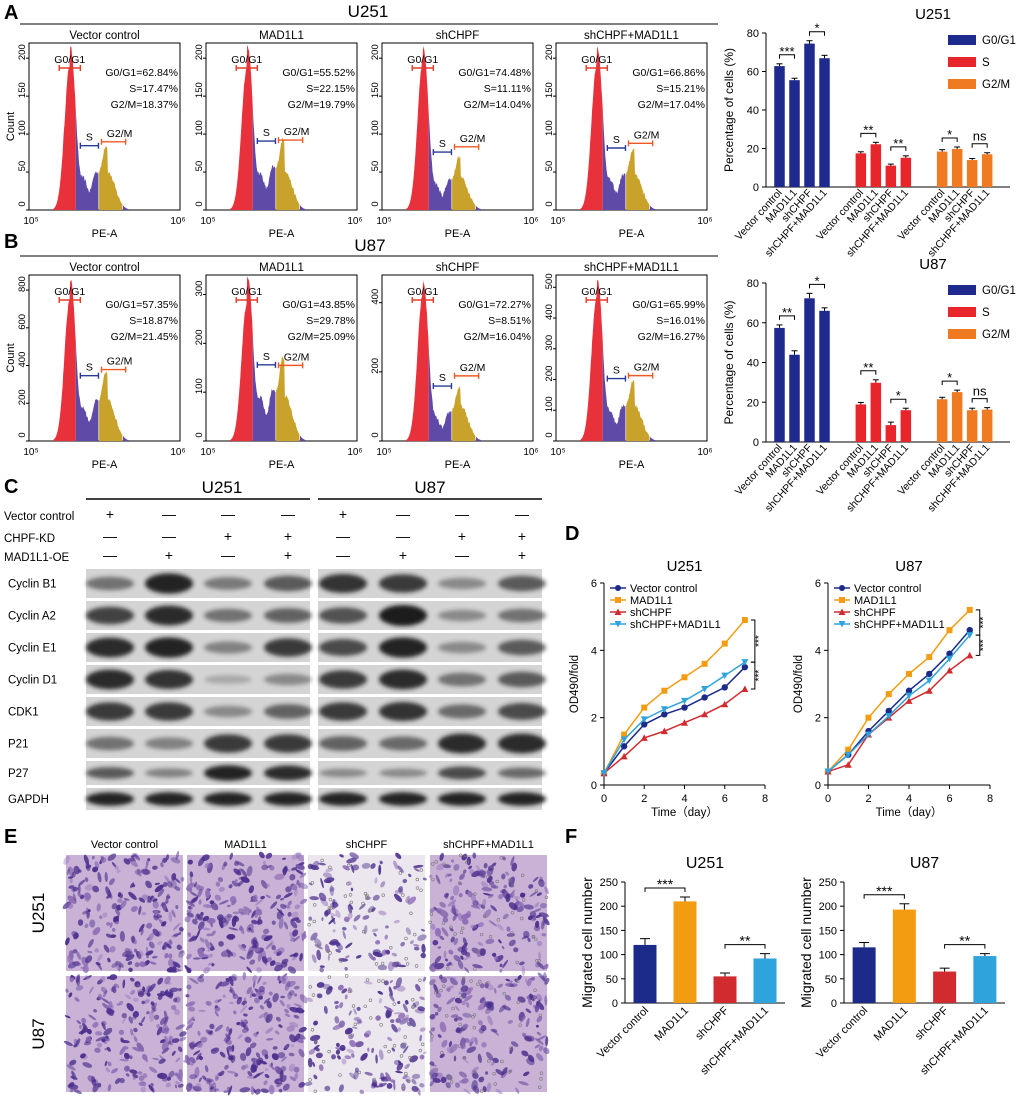 The image size is (1020, 1099). I want to click on y-tick-label: 2, so click(818, 719).